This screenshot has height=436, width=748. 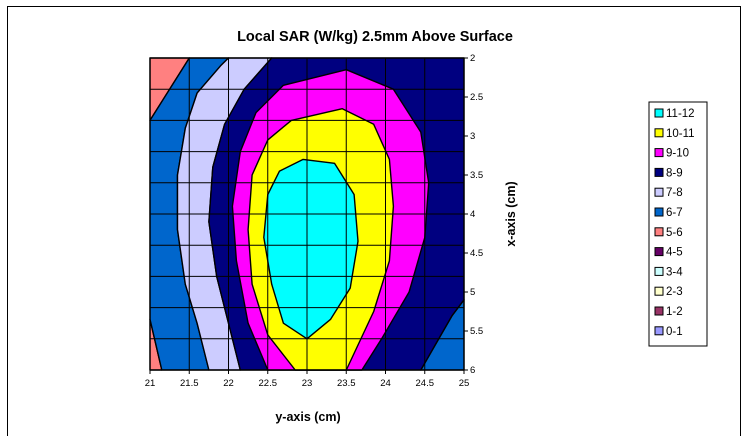 What do you see at coordinates (674, 173) in the screenshot?
I see `legend-label: 8-9` at bounding box center [674, 173].